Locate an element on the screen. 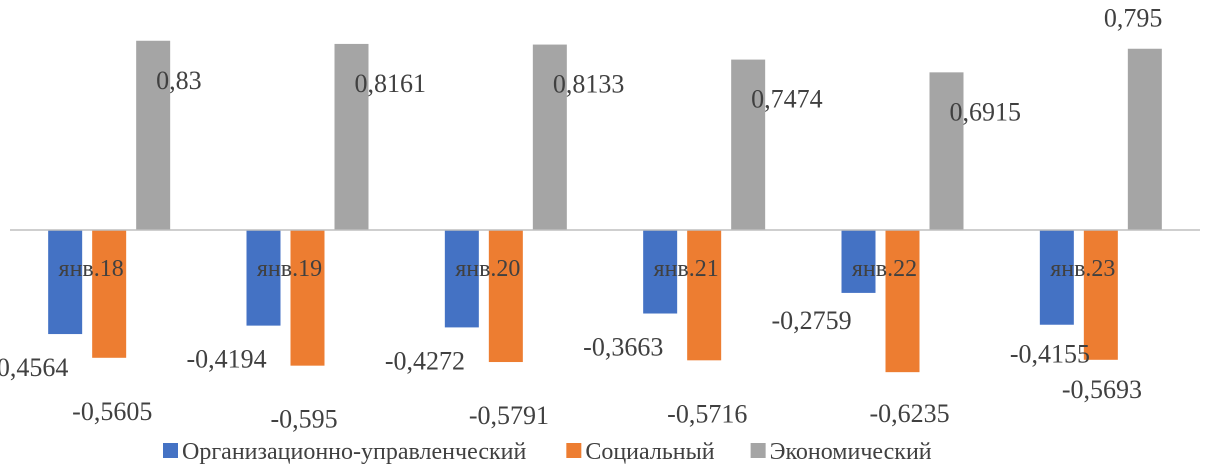 The image size is (1210, 472). data-label: -0,595 is located at coordinates (304, 419).